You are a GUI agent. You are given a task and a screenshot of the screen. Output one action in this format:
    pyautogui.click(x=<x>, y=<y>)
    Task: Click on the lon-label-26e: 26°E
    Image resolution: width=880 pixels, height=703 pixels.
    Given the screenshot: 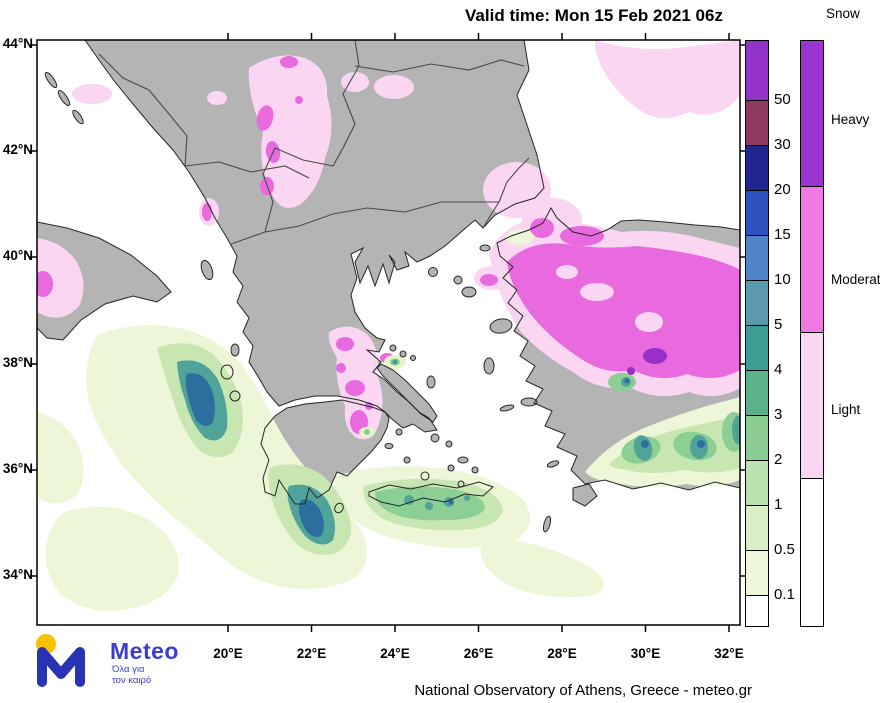 What is the action you would take?
    pyautogui.click(x=478, y=653)
    